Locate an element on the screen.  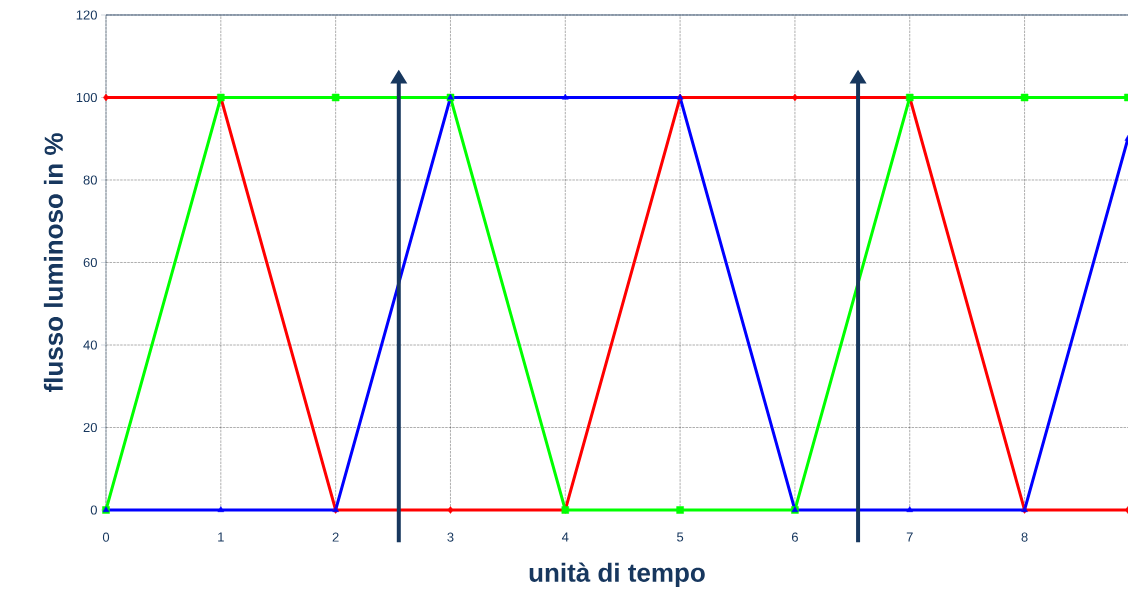
x-tick-label: 7 is located at coordinates (909, 537).